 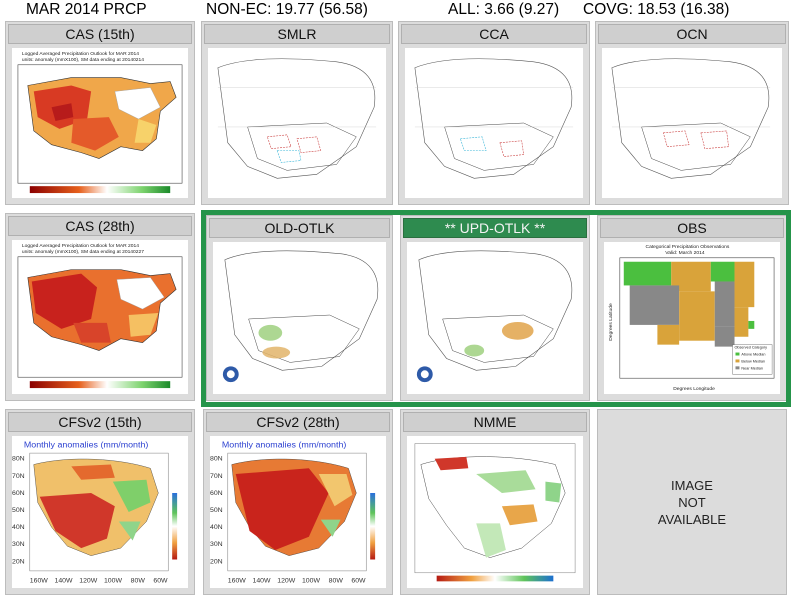 What do you see at coordinates (692, 485) in the screenshot?
I see `na-line-1: IMAGE` at bounding box center [692, 485].